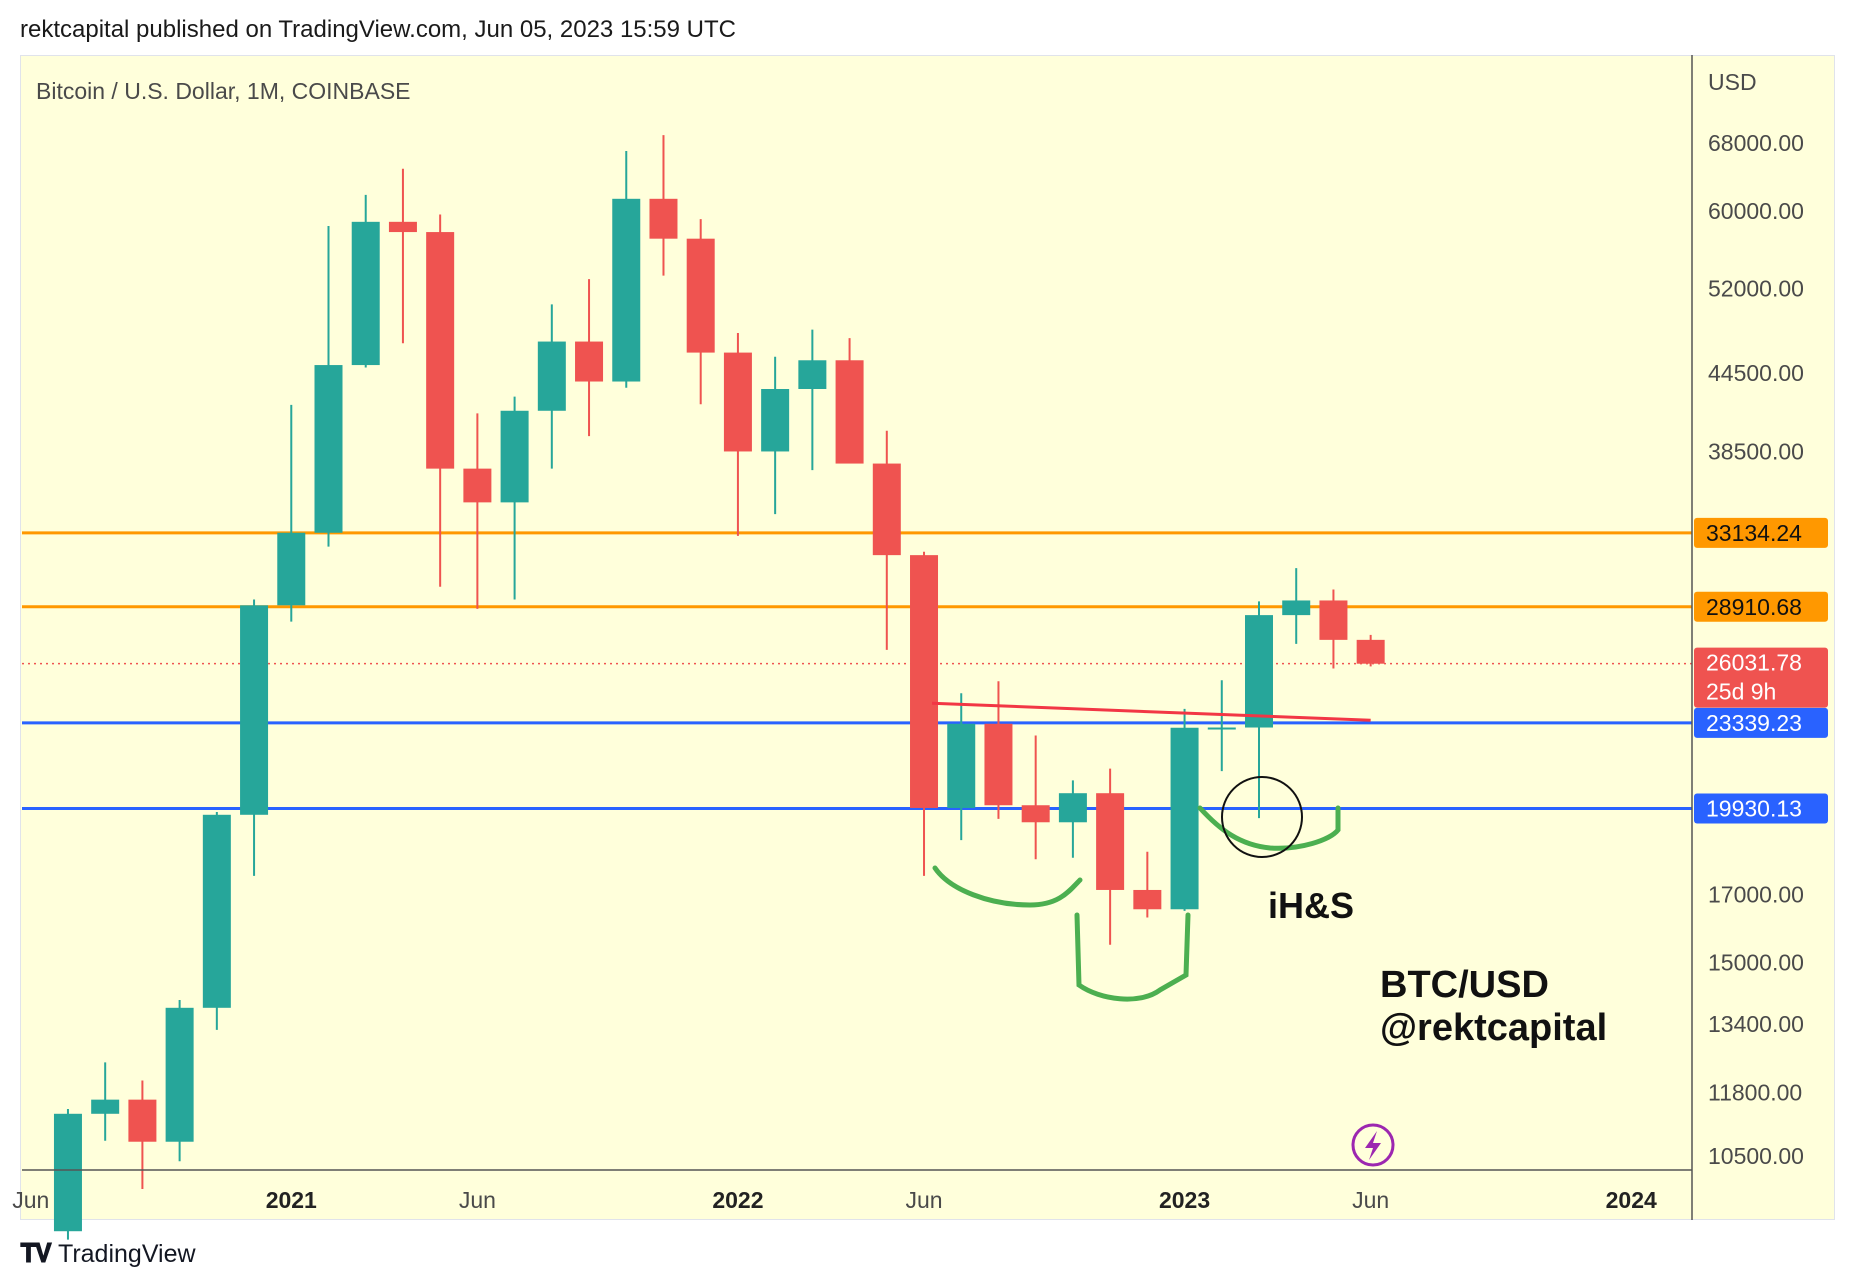  What do you see at coordinates (1132, 957) in the screenshot?
I see `head-drawing` at bounding box center [1132, 957].